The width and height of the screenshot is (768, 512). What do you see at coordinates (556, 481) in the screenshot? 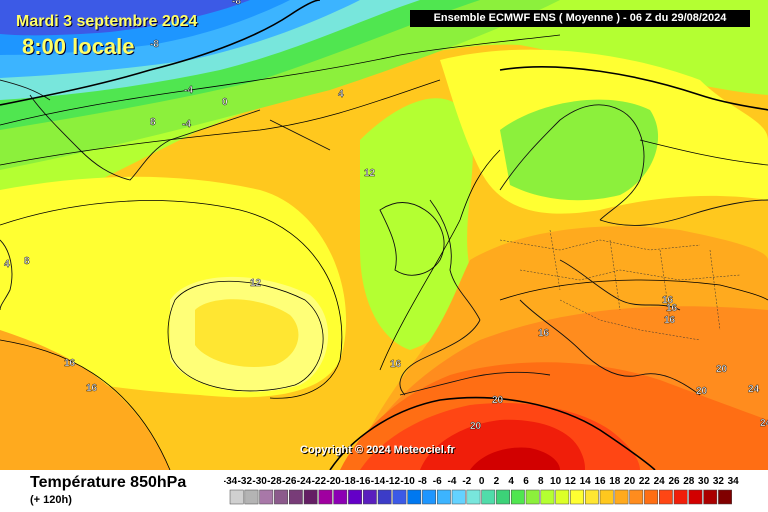
I see `legend-tick-label: 10` at bounding box center [556, 481].